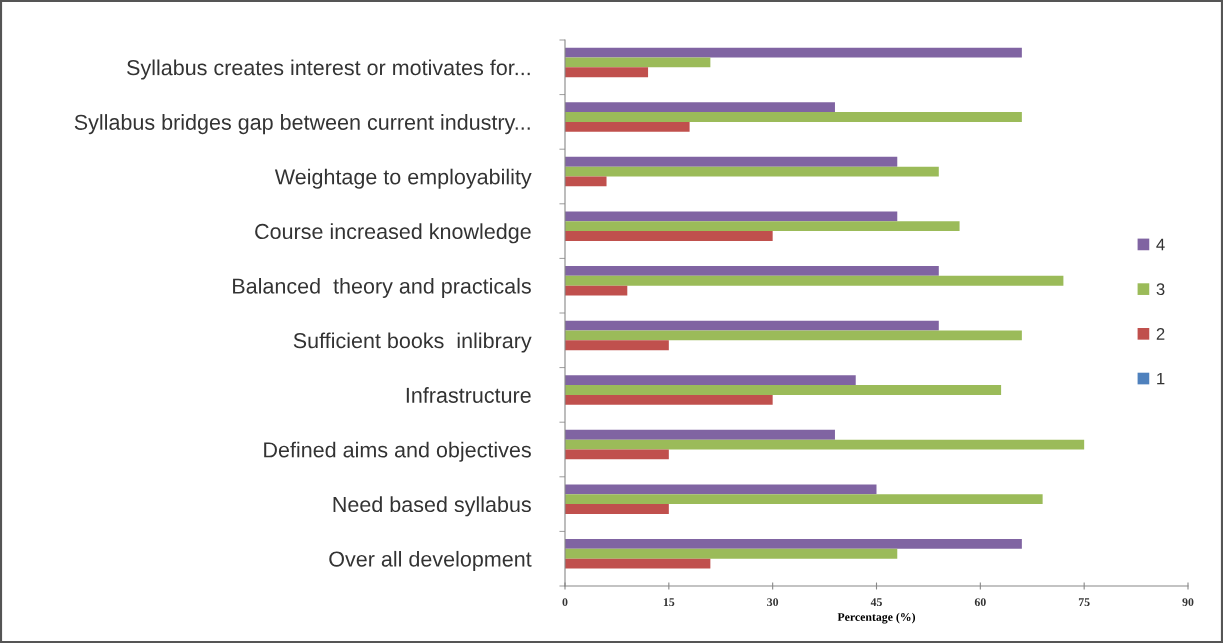 Image resolution: width=1223 pixels, height=643 pixels. What do you see at coordinates (1084, 602) in the screenshot?
I see `x-tick-label: 75` at bounding box center [1084, 602].